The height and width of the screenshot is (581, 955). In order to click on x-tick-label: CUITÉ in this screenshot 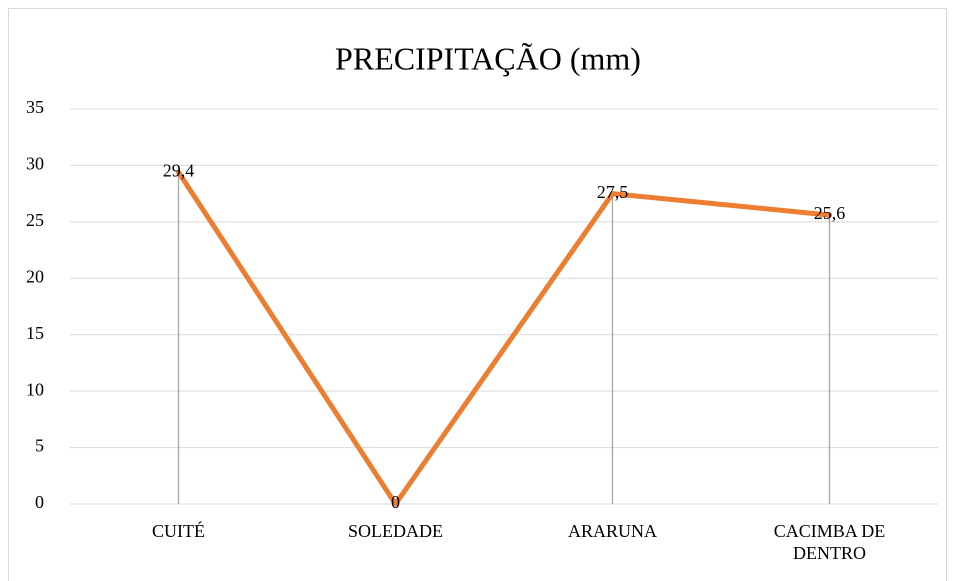, I will do `click(178, 531)`.